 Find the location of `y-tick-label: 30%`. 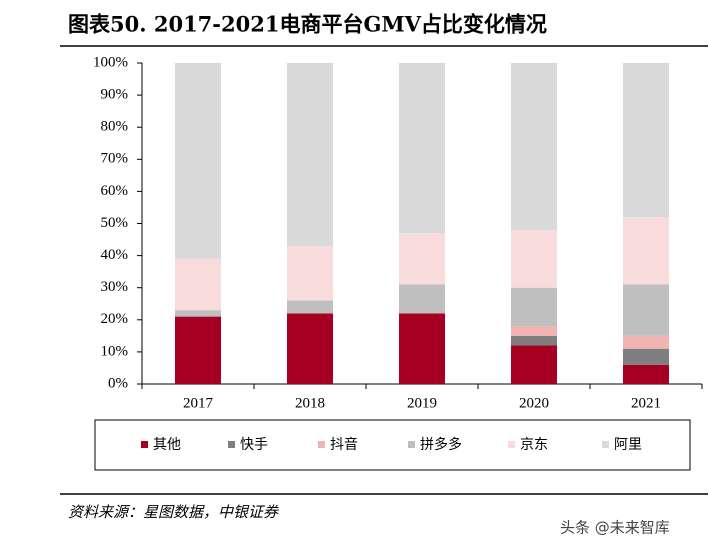

y-tick-label: 30% is located at coordinates (115, 287).